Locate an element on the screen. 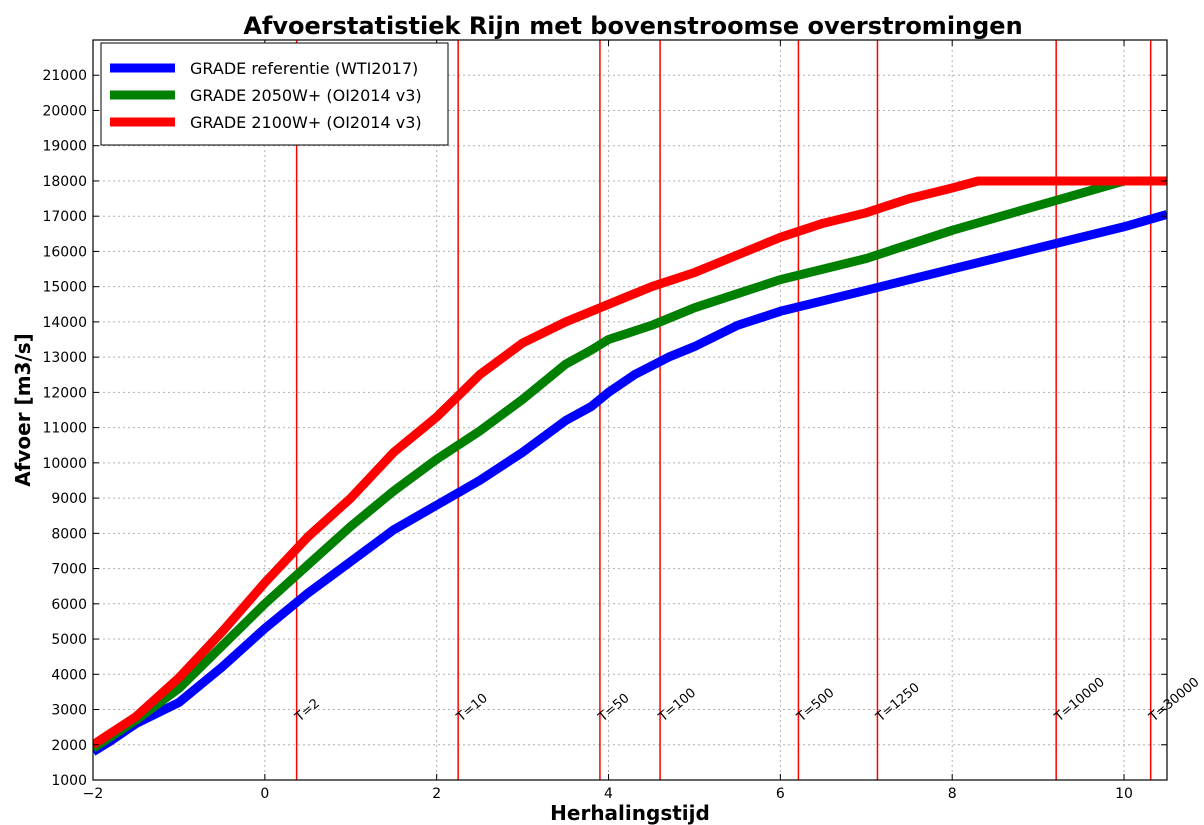  y-tick-label: 6000 is located at coordinates (69, 605).